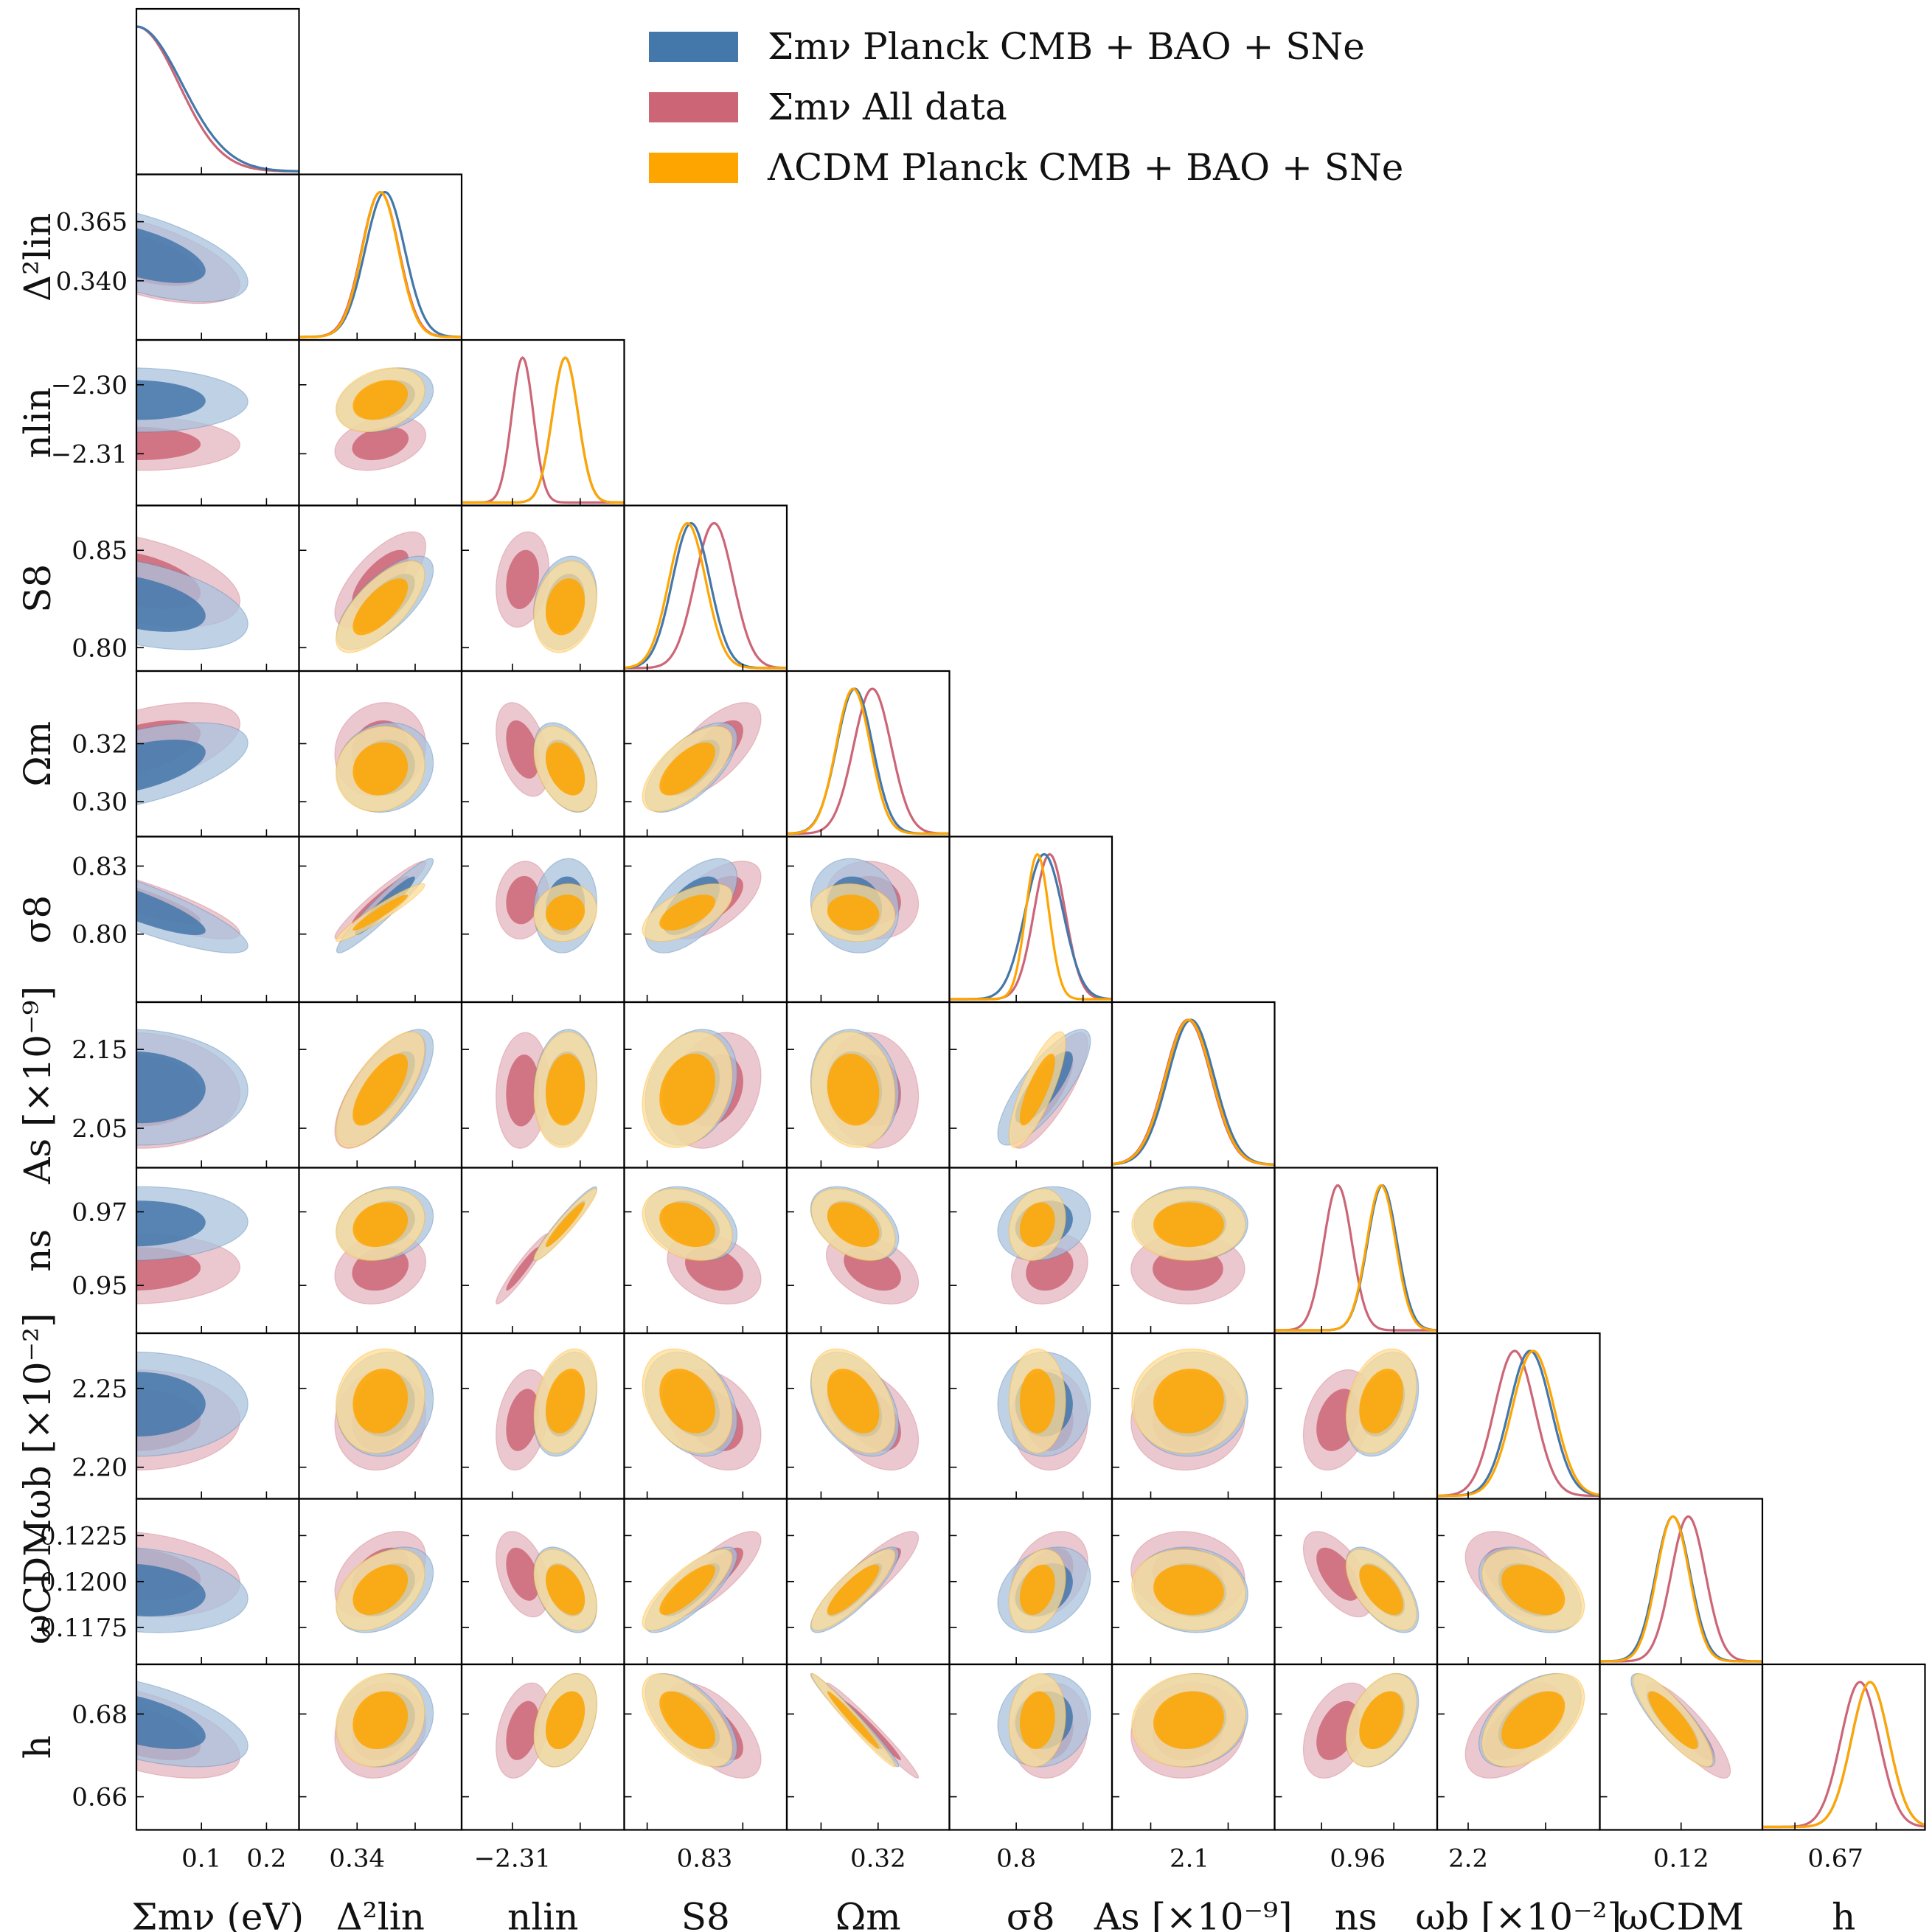  Describe the element at coordinates (865, 1089) in the screenshot. I see `panel-as-om` at that location.